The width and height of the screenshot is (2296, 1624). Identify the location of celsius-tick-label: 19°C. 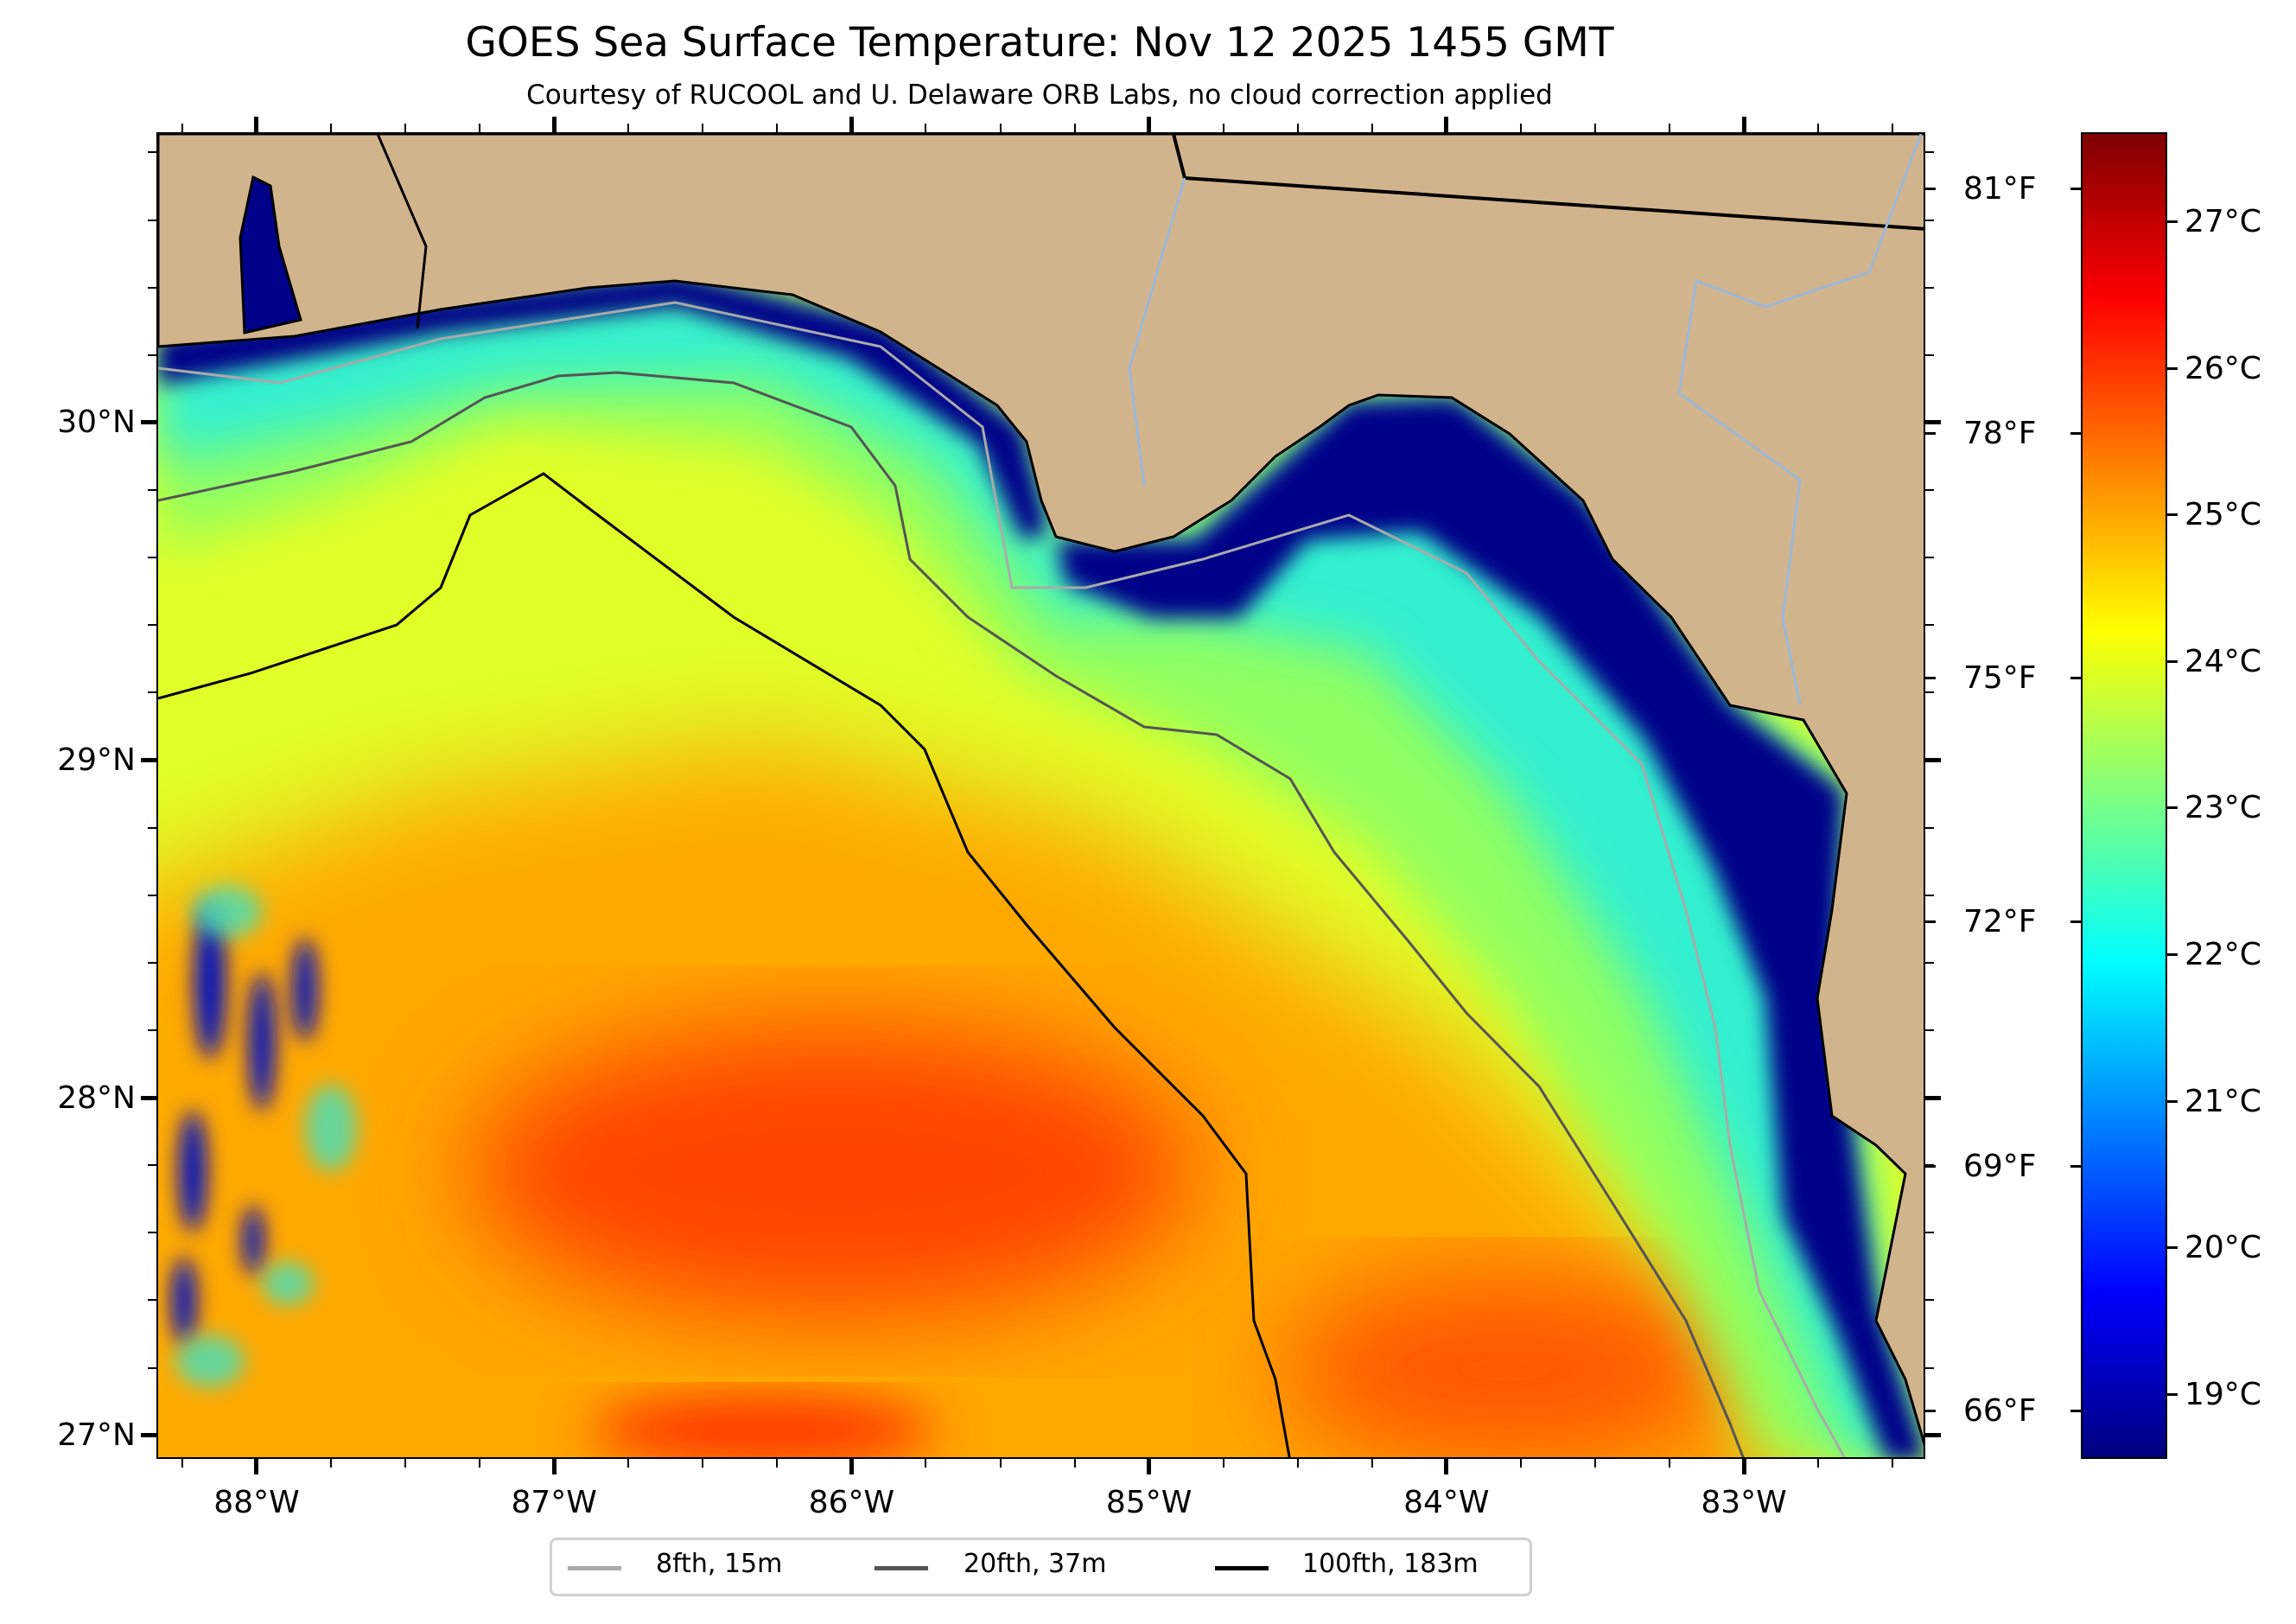
(2223, 1394).